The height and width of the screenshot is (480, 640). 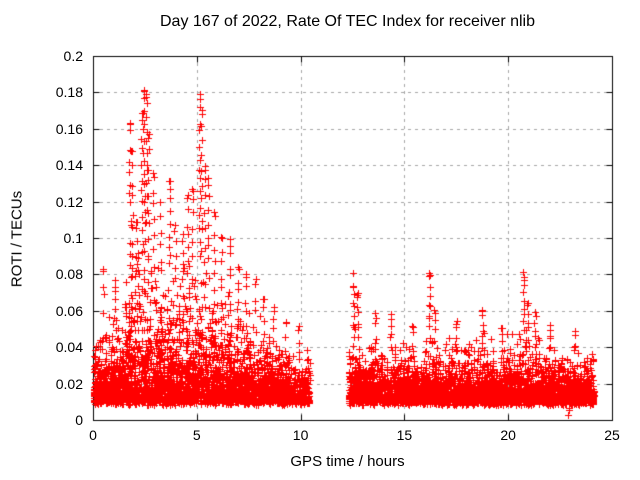 I want to click on y-tick-label: 0.1, so click(x=73, y=238).